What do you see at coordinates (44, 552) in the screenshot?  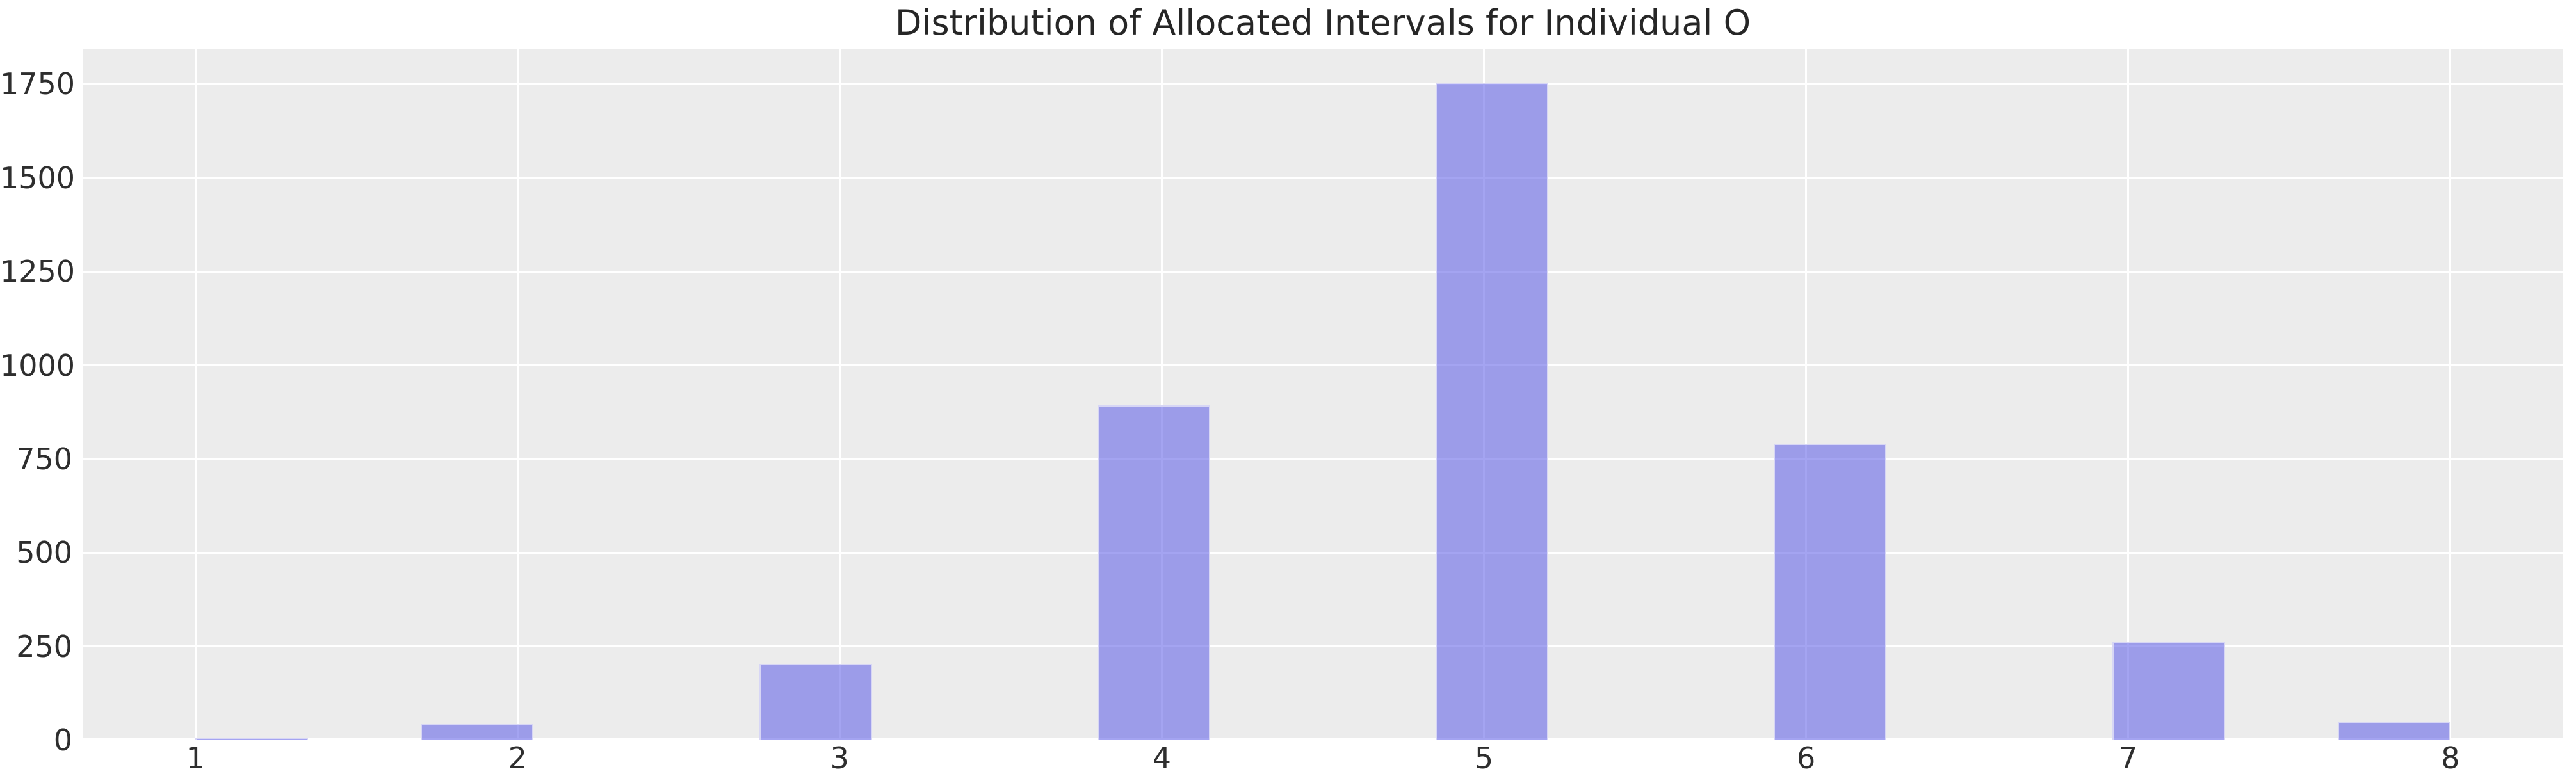 I see `y-tick-label: 500` at bounding box center [44, 552].